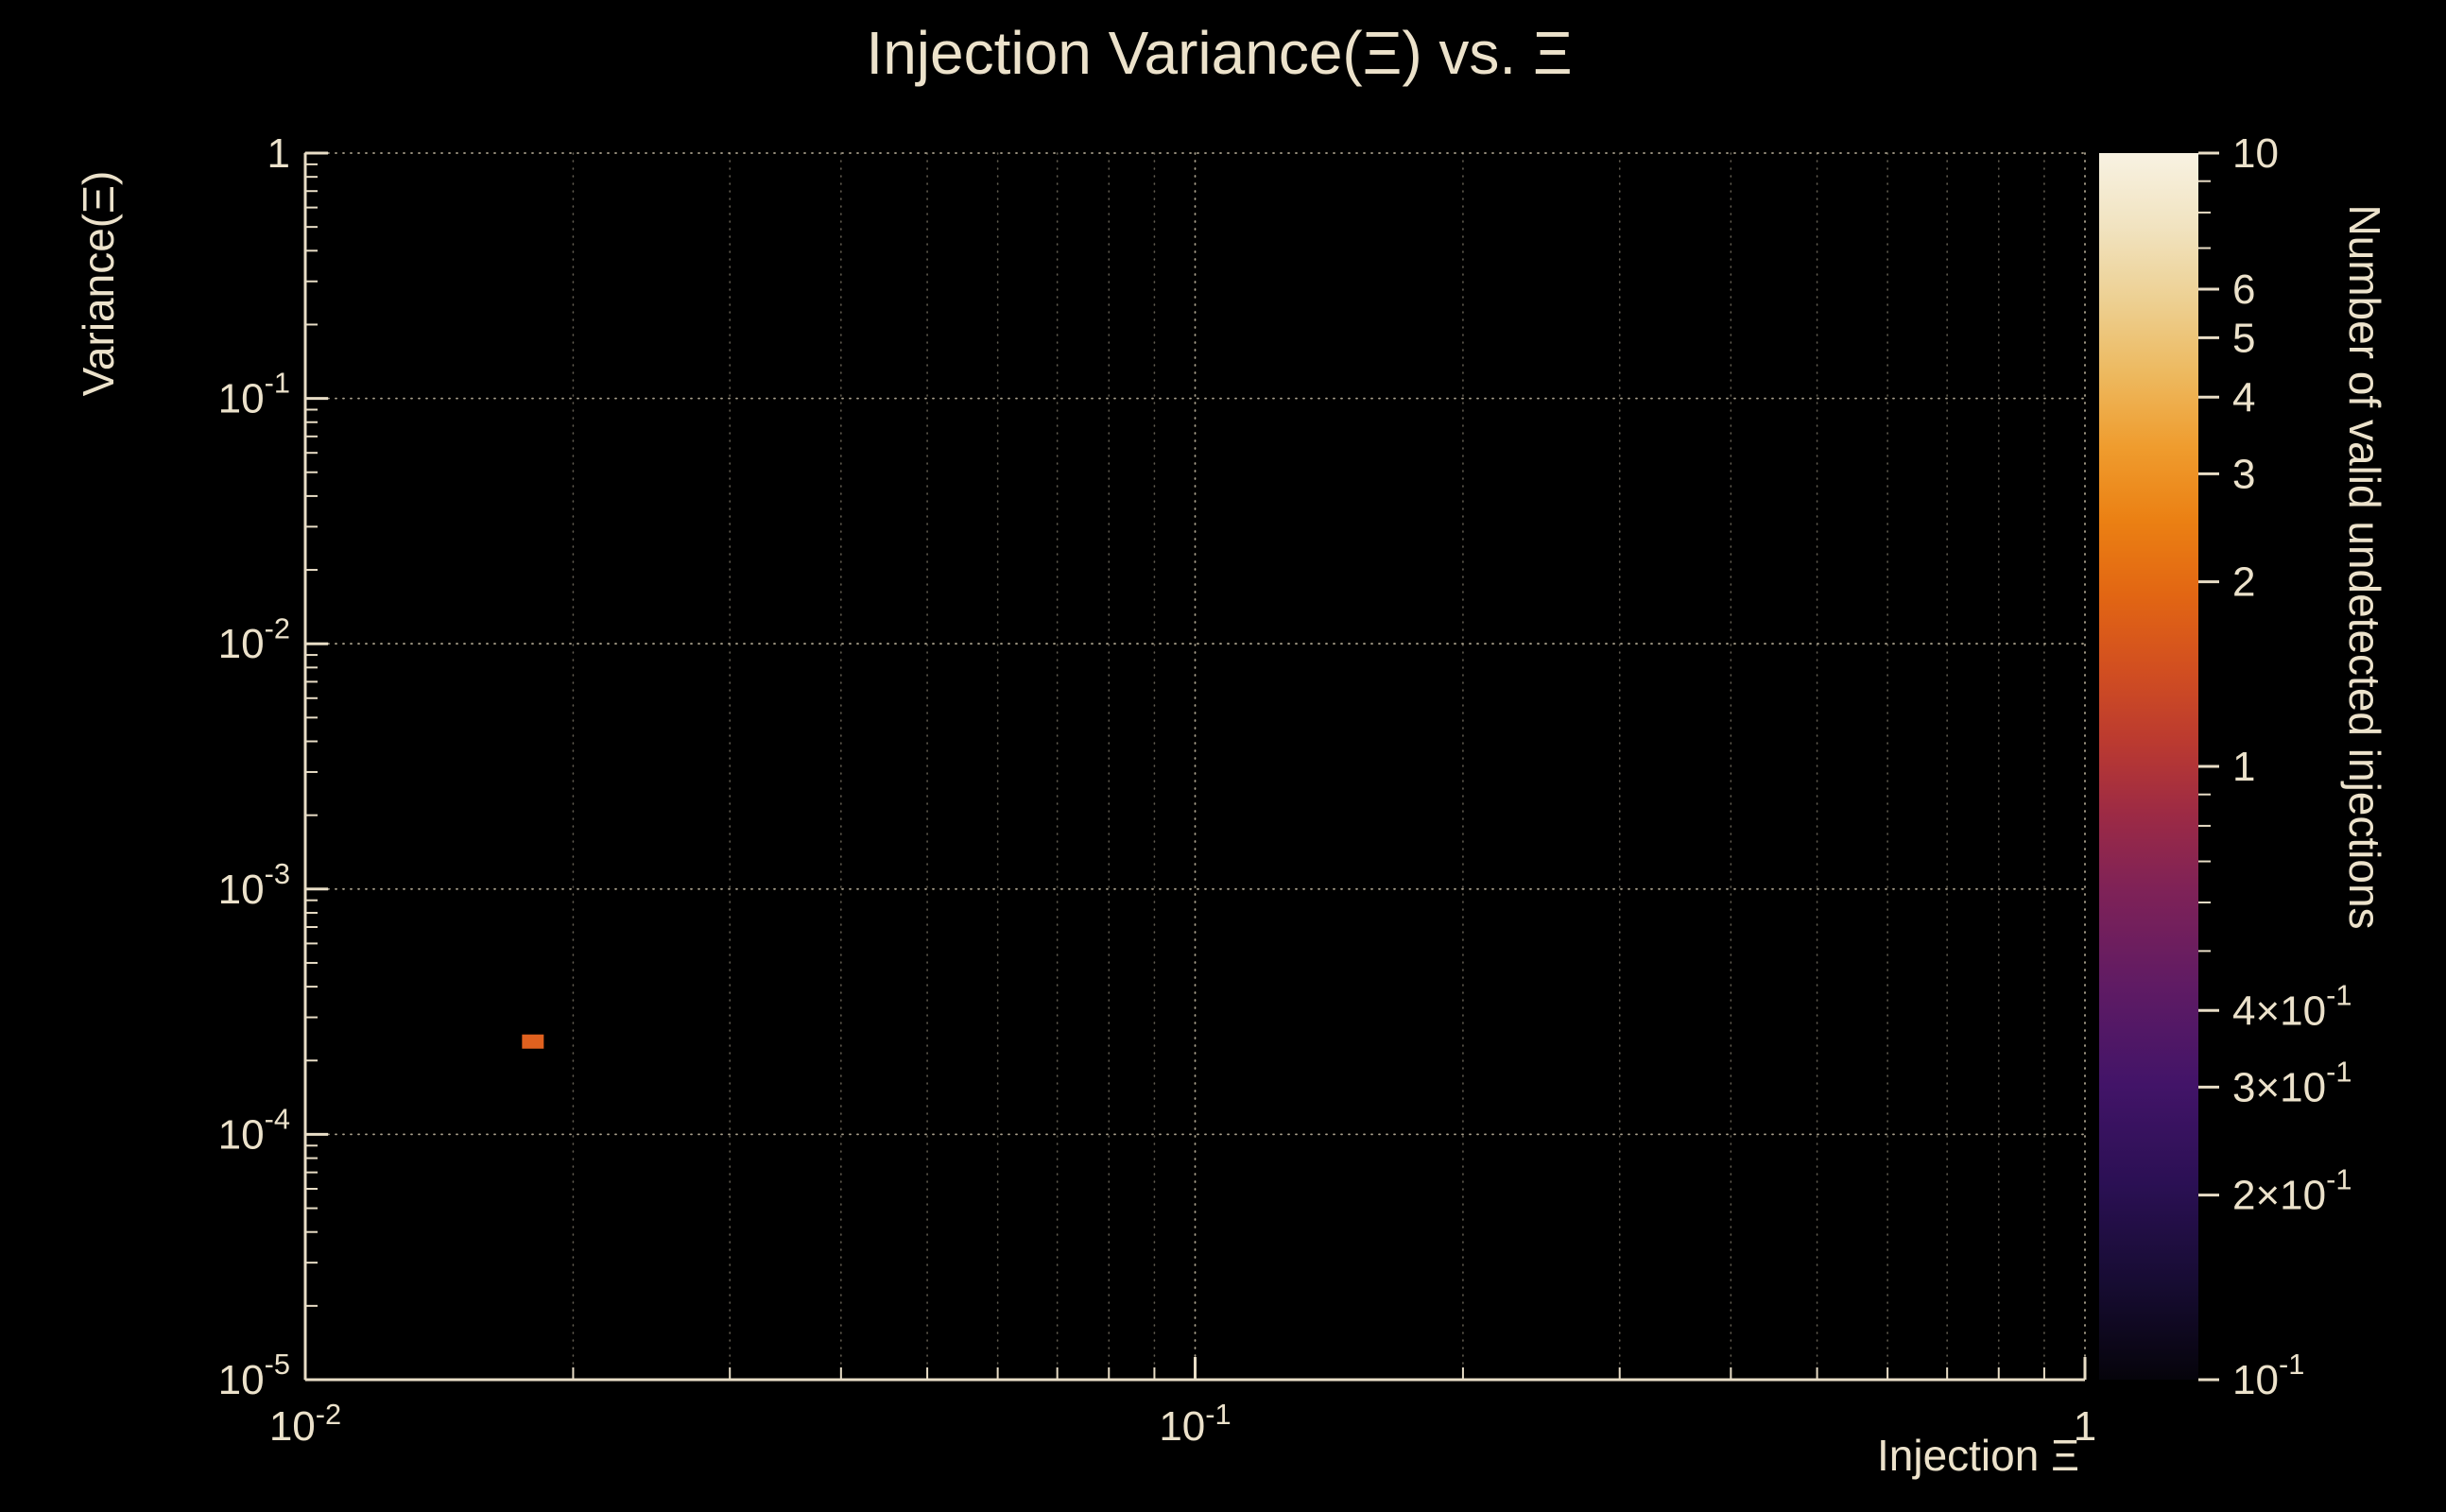 The width and height of the screenshot is (2446, 1512). What do you see at coordinates (98, 284) in the screenshot?
I see `y-axis-title: Variance(Ξ)` at bounding box center [98, 284].